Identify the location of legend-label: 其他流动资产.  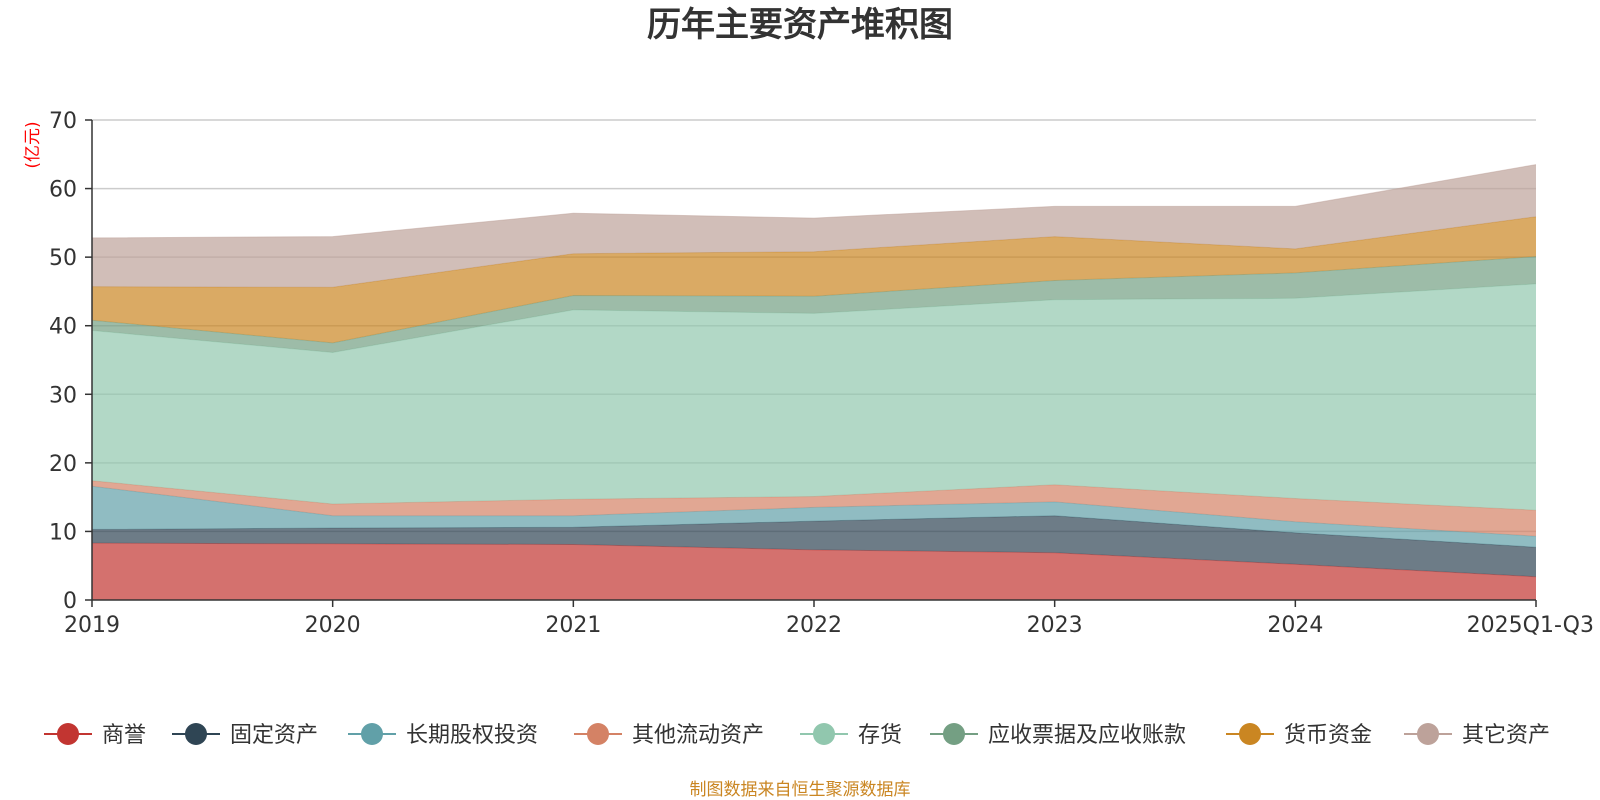
(698, 735).